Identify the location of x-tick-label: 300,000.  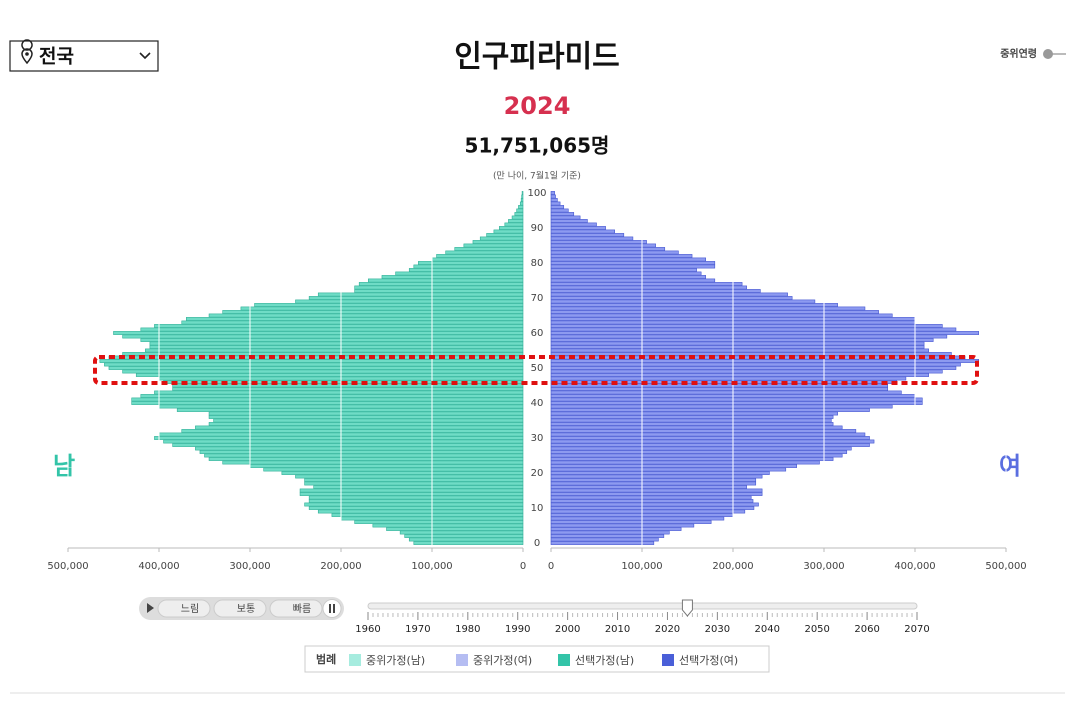
(823, 566).